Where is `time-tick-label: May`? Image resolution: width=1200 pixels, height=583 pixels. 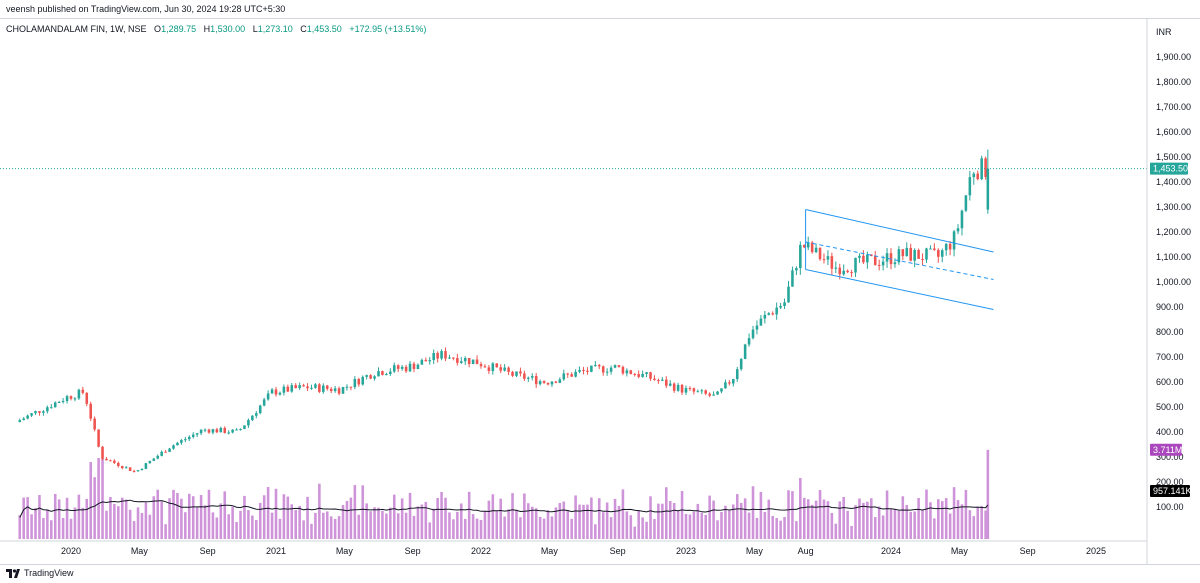 time-tick-label: May is located at coordinates (140, 551).